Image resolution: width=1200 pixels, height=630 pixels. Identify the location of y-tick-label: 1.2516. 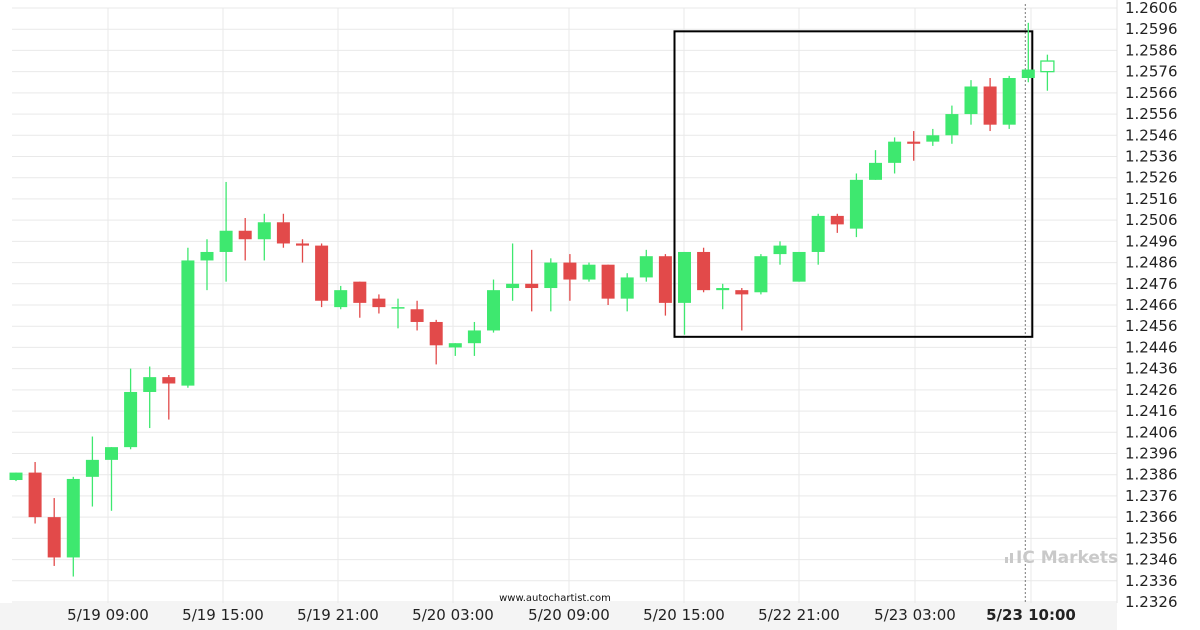
(1151, 199).